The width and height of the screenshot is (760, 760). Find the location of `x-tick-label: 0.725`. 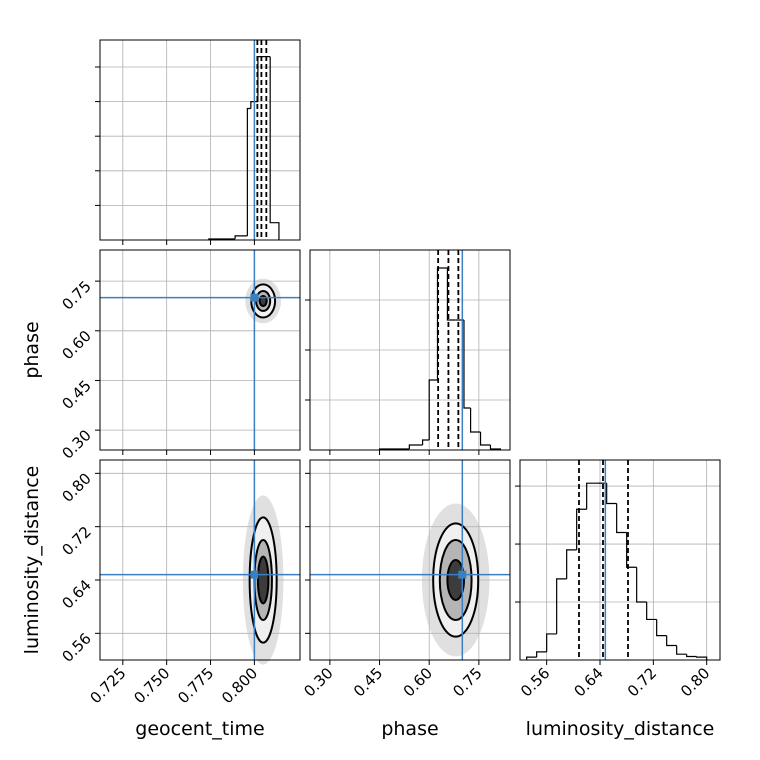

x-tick-label: 0.725 is located at coordinates (108, 685).